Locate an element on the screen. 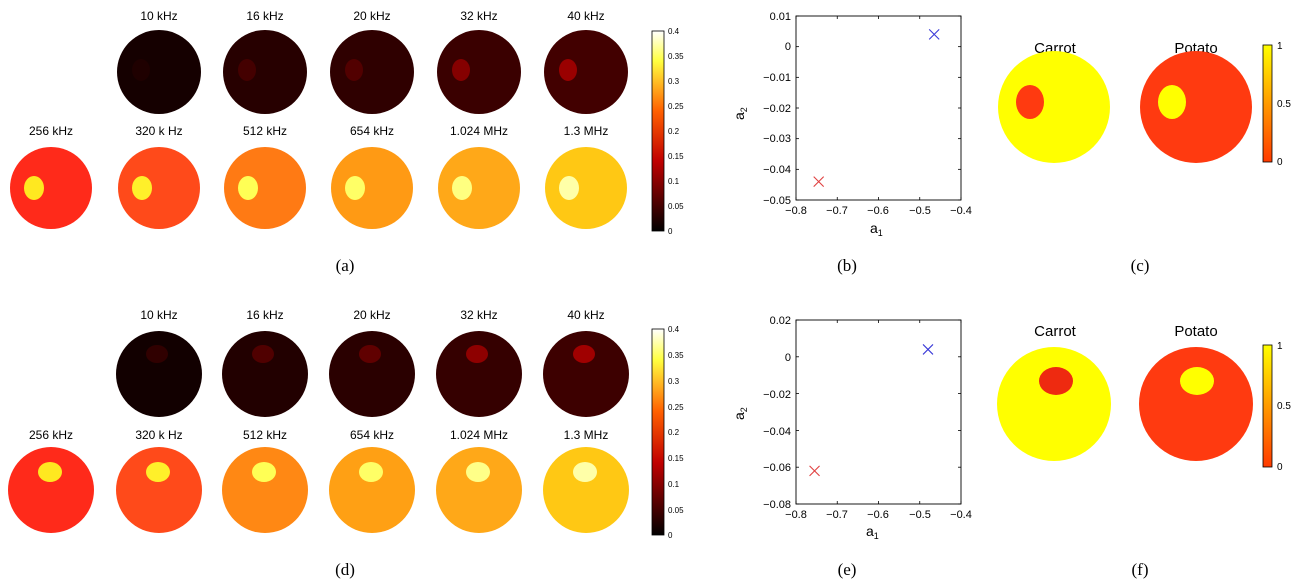  x-tick-label: −0.8 is located at coordinates (796, 515).